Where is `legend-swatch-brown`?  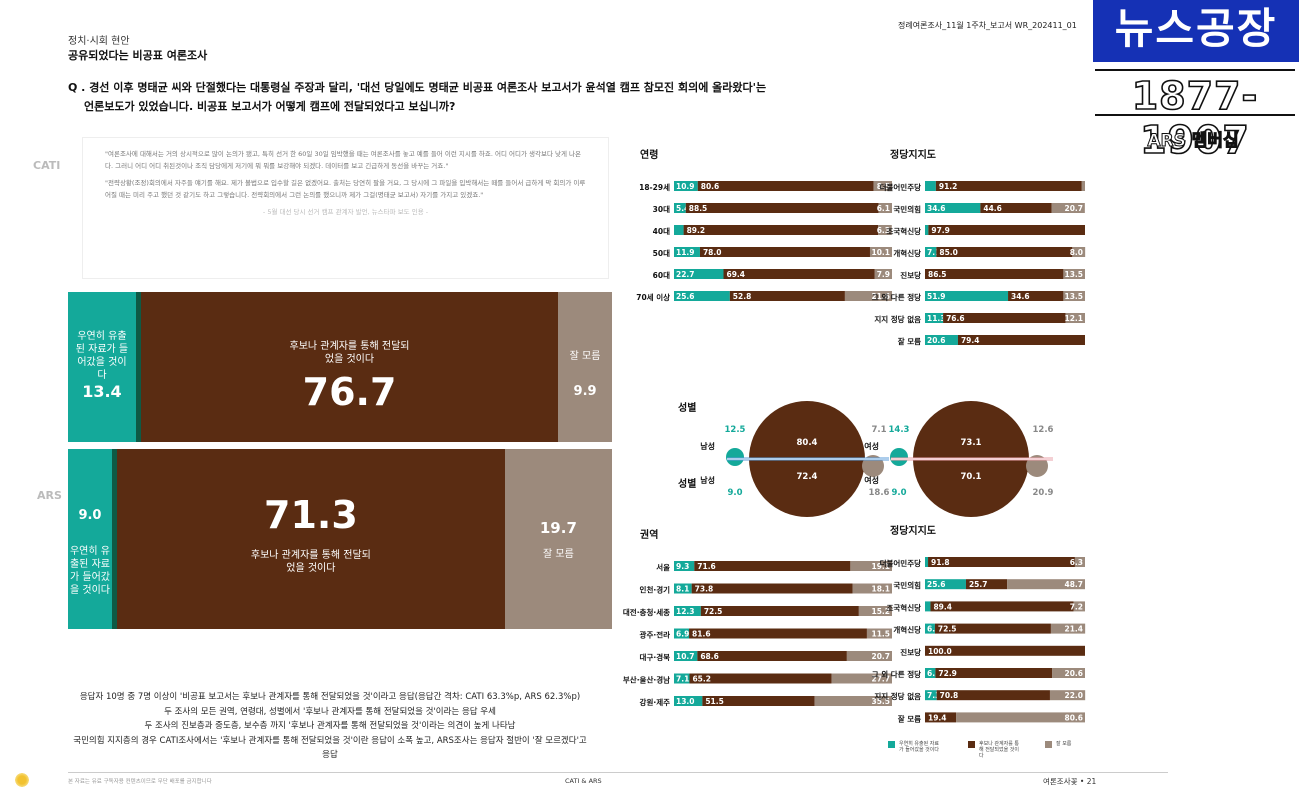 legend-swatch-brown is located at coordinates (971, 744).